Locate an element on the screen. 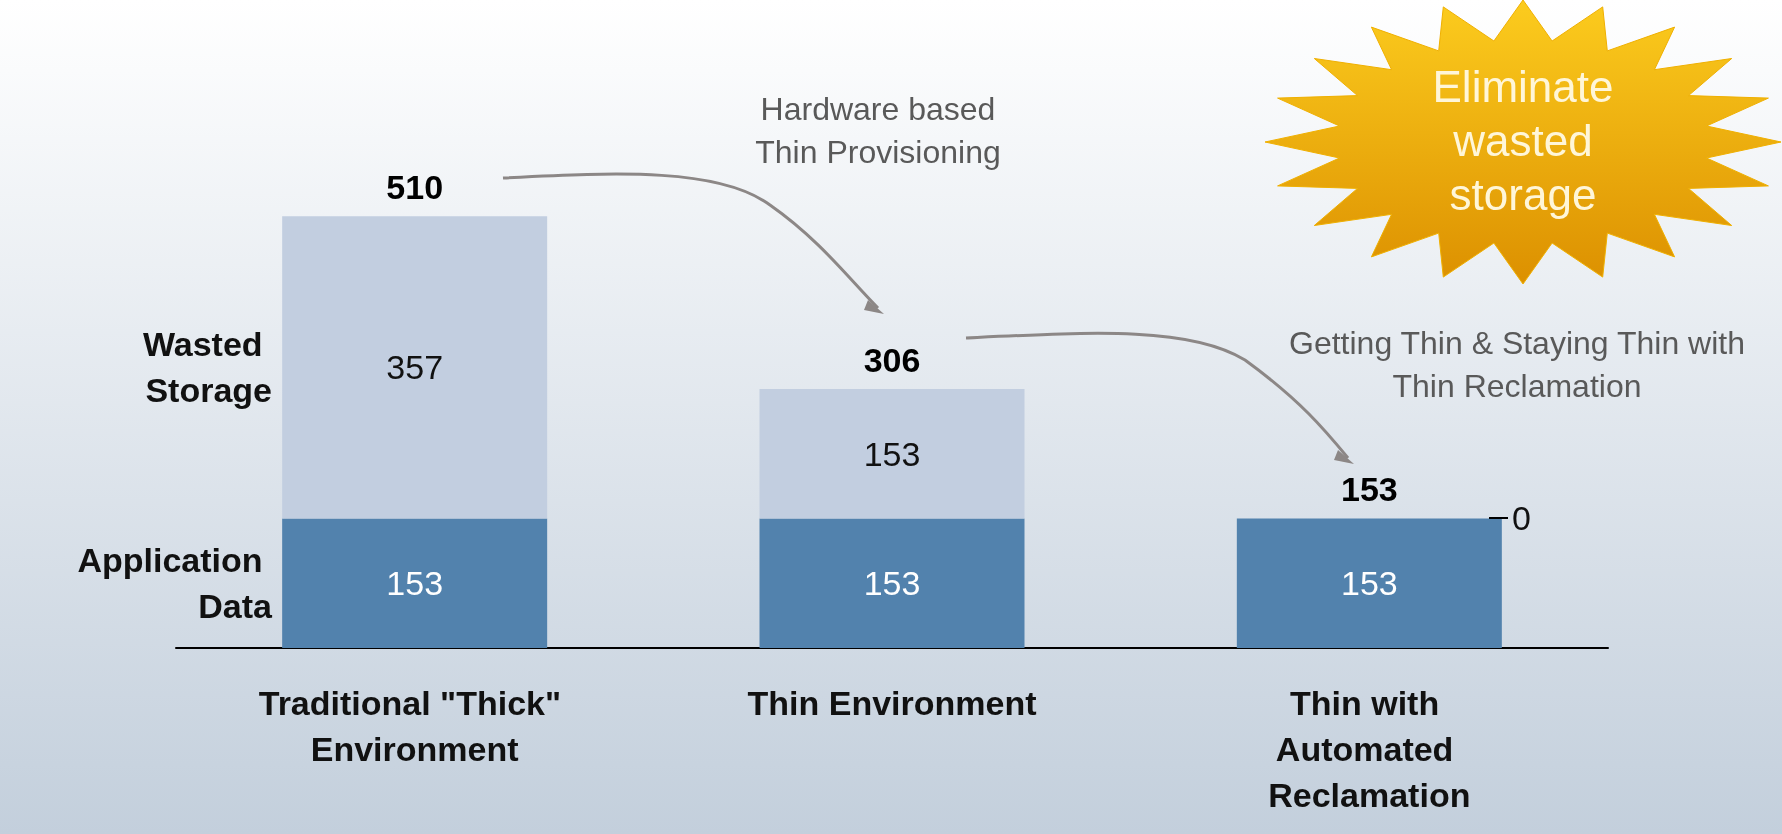 The width and height of the screenshot is (1782, 834). series-label: Wasted Storage is located at coordinates (207, 367).